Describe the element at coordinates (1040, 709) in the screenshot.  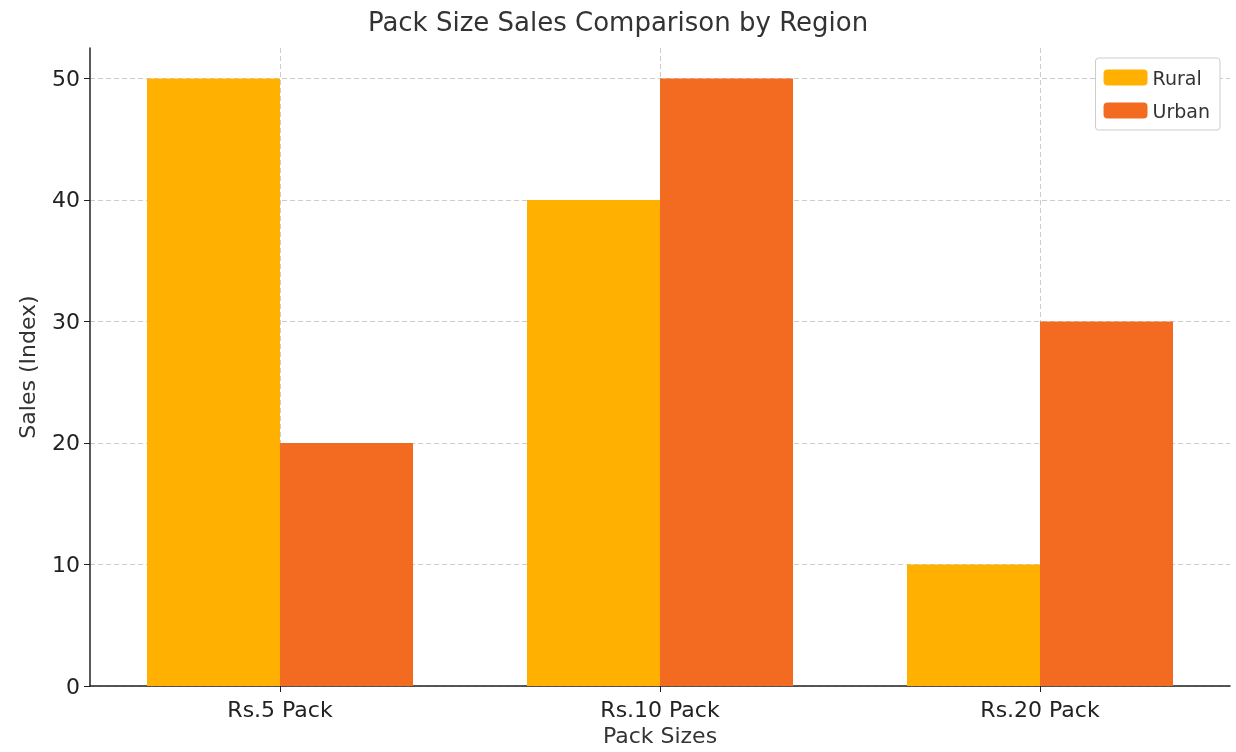
I see `x-tick-label: Rs.20 Pack` at that location.